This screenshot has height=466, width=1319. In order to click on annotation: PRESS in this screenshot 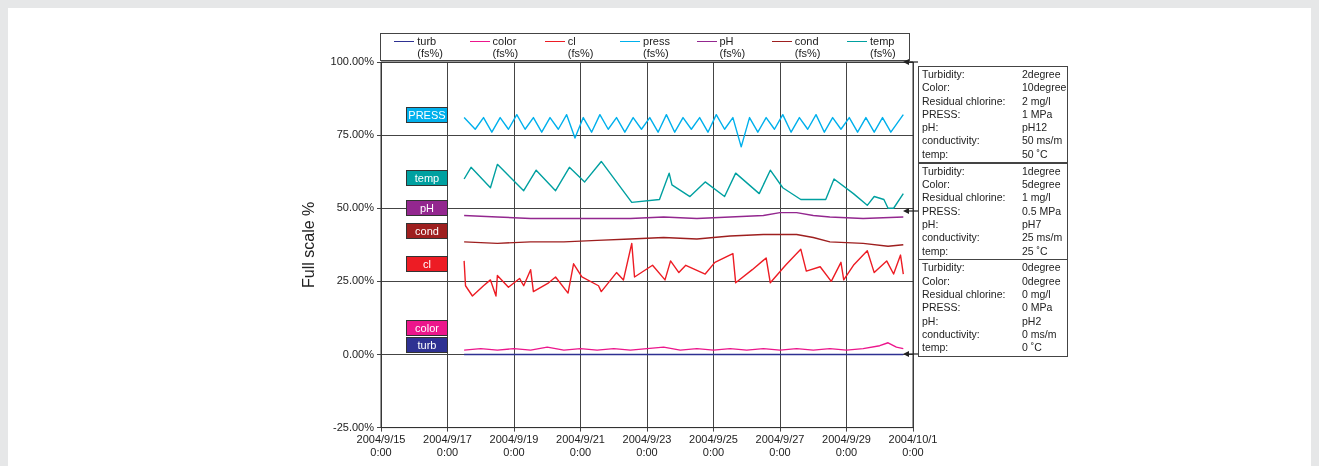, I will do `click(427, 115)`.